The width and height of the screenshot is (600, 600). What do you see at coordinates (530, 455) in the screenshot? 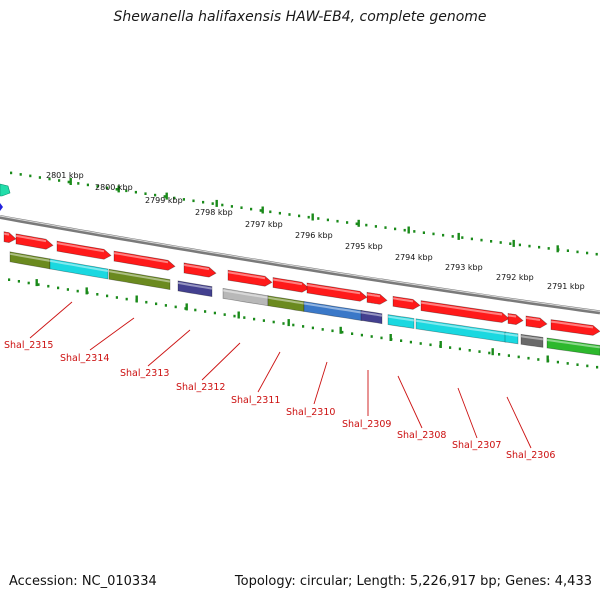
I see `gene-label: Shal_2306` at bounding box center [530, 455].